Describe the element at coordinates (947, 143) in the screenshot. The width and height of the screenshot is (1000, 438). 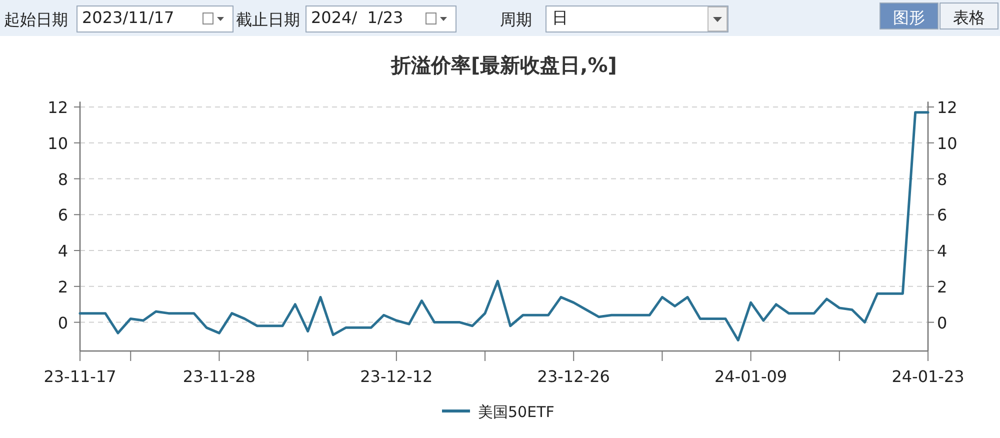
I see `y2-tick-label: 10` at that location.